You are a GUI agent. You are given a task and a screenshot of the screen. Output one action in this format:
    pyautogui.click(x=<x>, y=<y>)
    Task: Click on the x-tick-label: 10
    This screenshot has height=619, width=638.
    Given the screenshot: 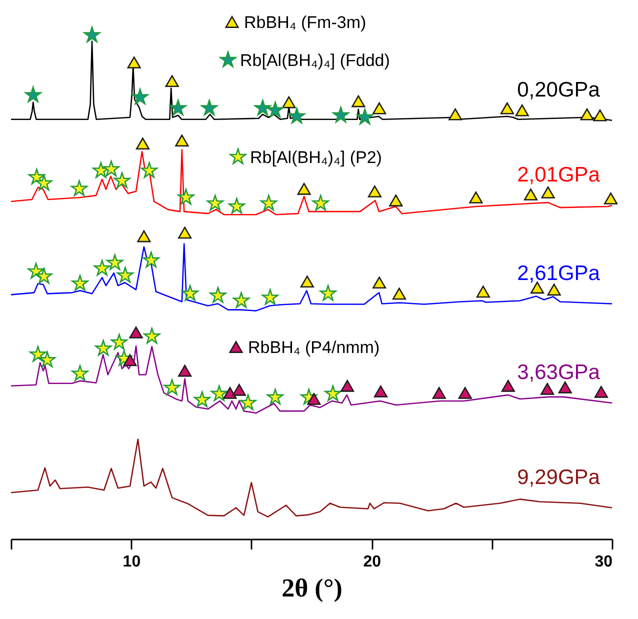 What is the action you would take?
    pyautogui.click(x=131, y=562)
    